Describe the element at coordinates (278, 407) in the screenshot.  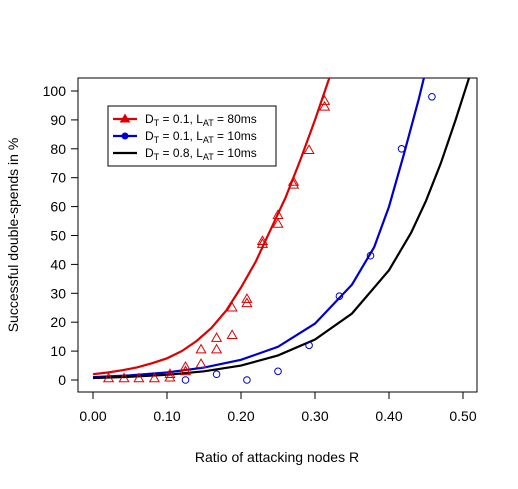
I see `x-axis: 0.00 0.10 0.20 0.30 0.40 0.50` at that location.